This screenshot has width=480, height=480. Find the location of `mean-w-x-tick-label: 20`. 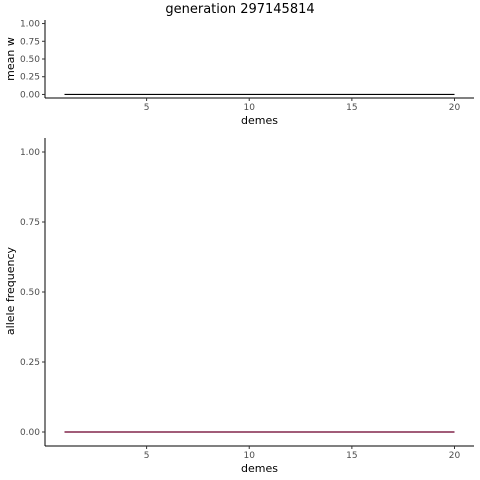

mean-w-x-tick-label: 20 is located at coordinates (455, 108).